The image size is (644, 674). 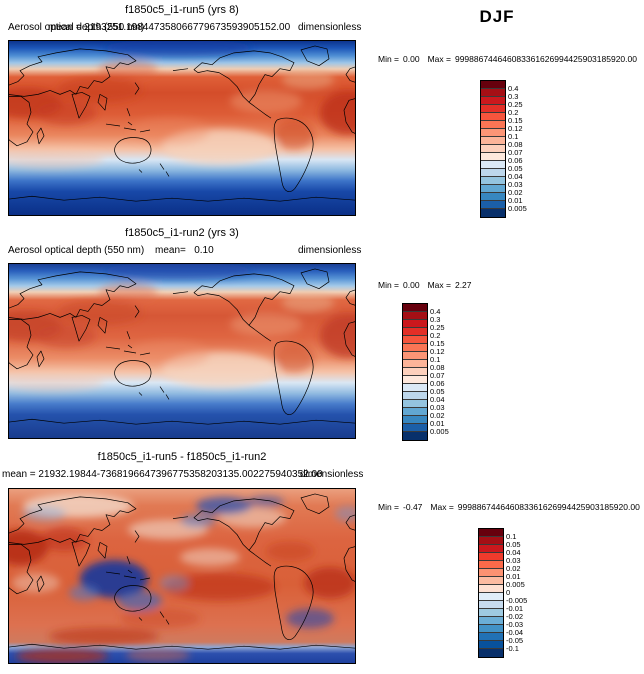 I want to click on panel3-colorbar-blocks, so click(x=491, y=593).